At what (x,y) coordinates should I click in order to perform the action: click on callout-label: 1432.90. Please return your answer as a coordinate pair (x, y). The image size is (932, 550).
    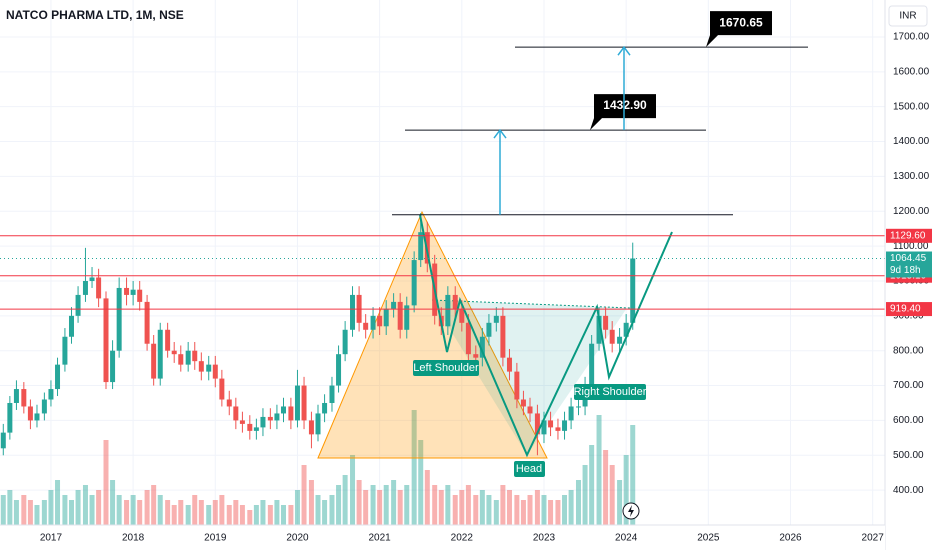
    Looking at the image, I should click on (625, 105).